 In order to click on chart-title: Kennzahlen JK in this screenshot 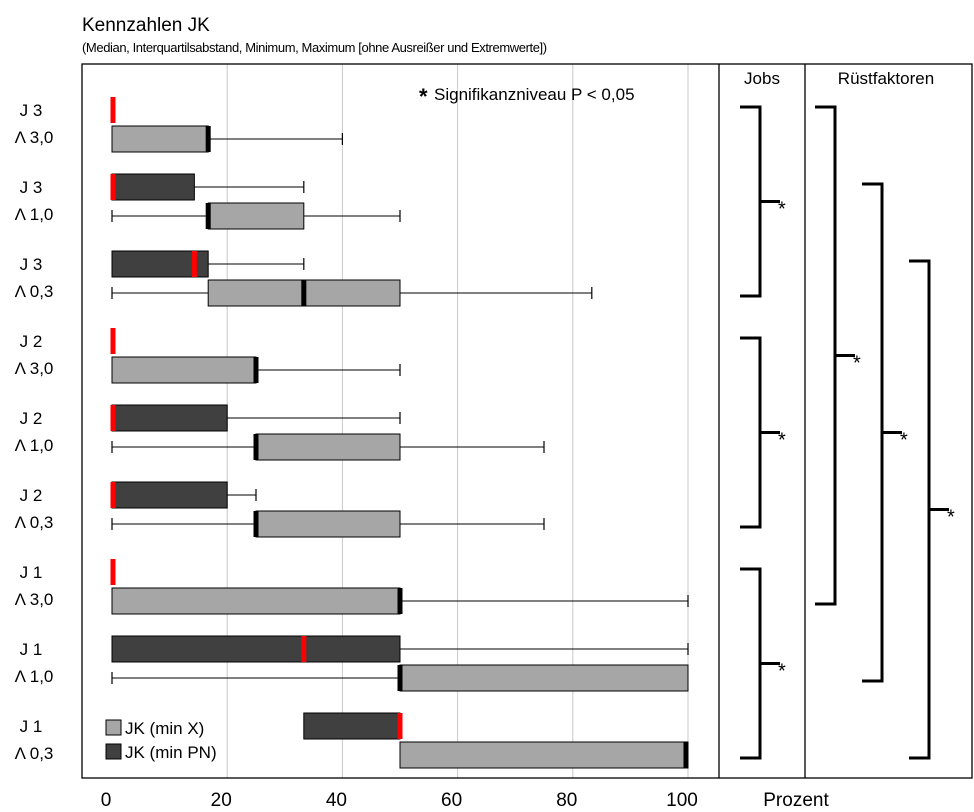, I will do `click(146, 25)`.